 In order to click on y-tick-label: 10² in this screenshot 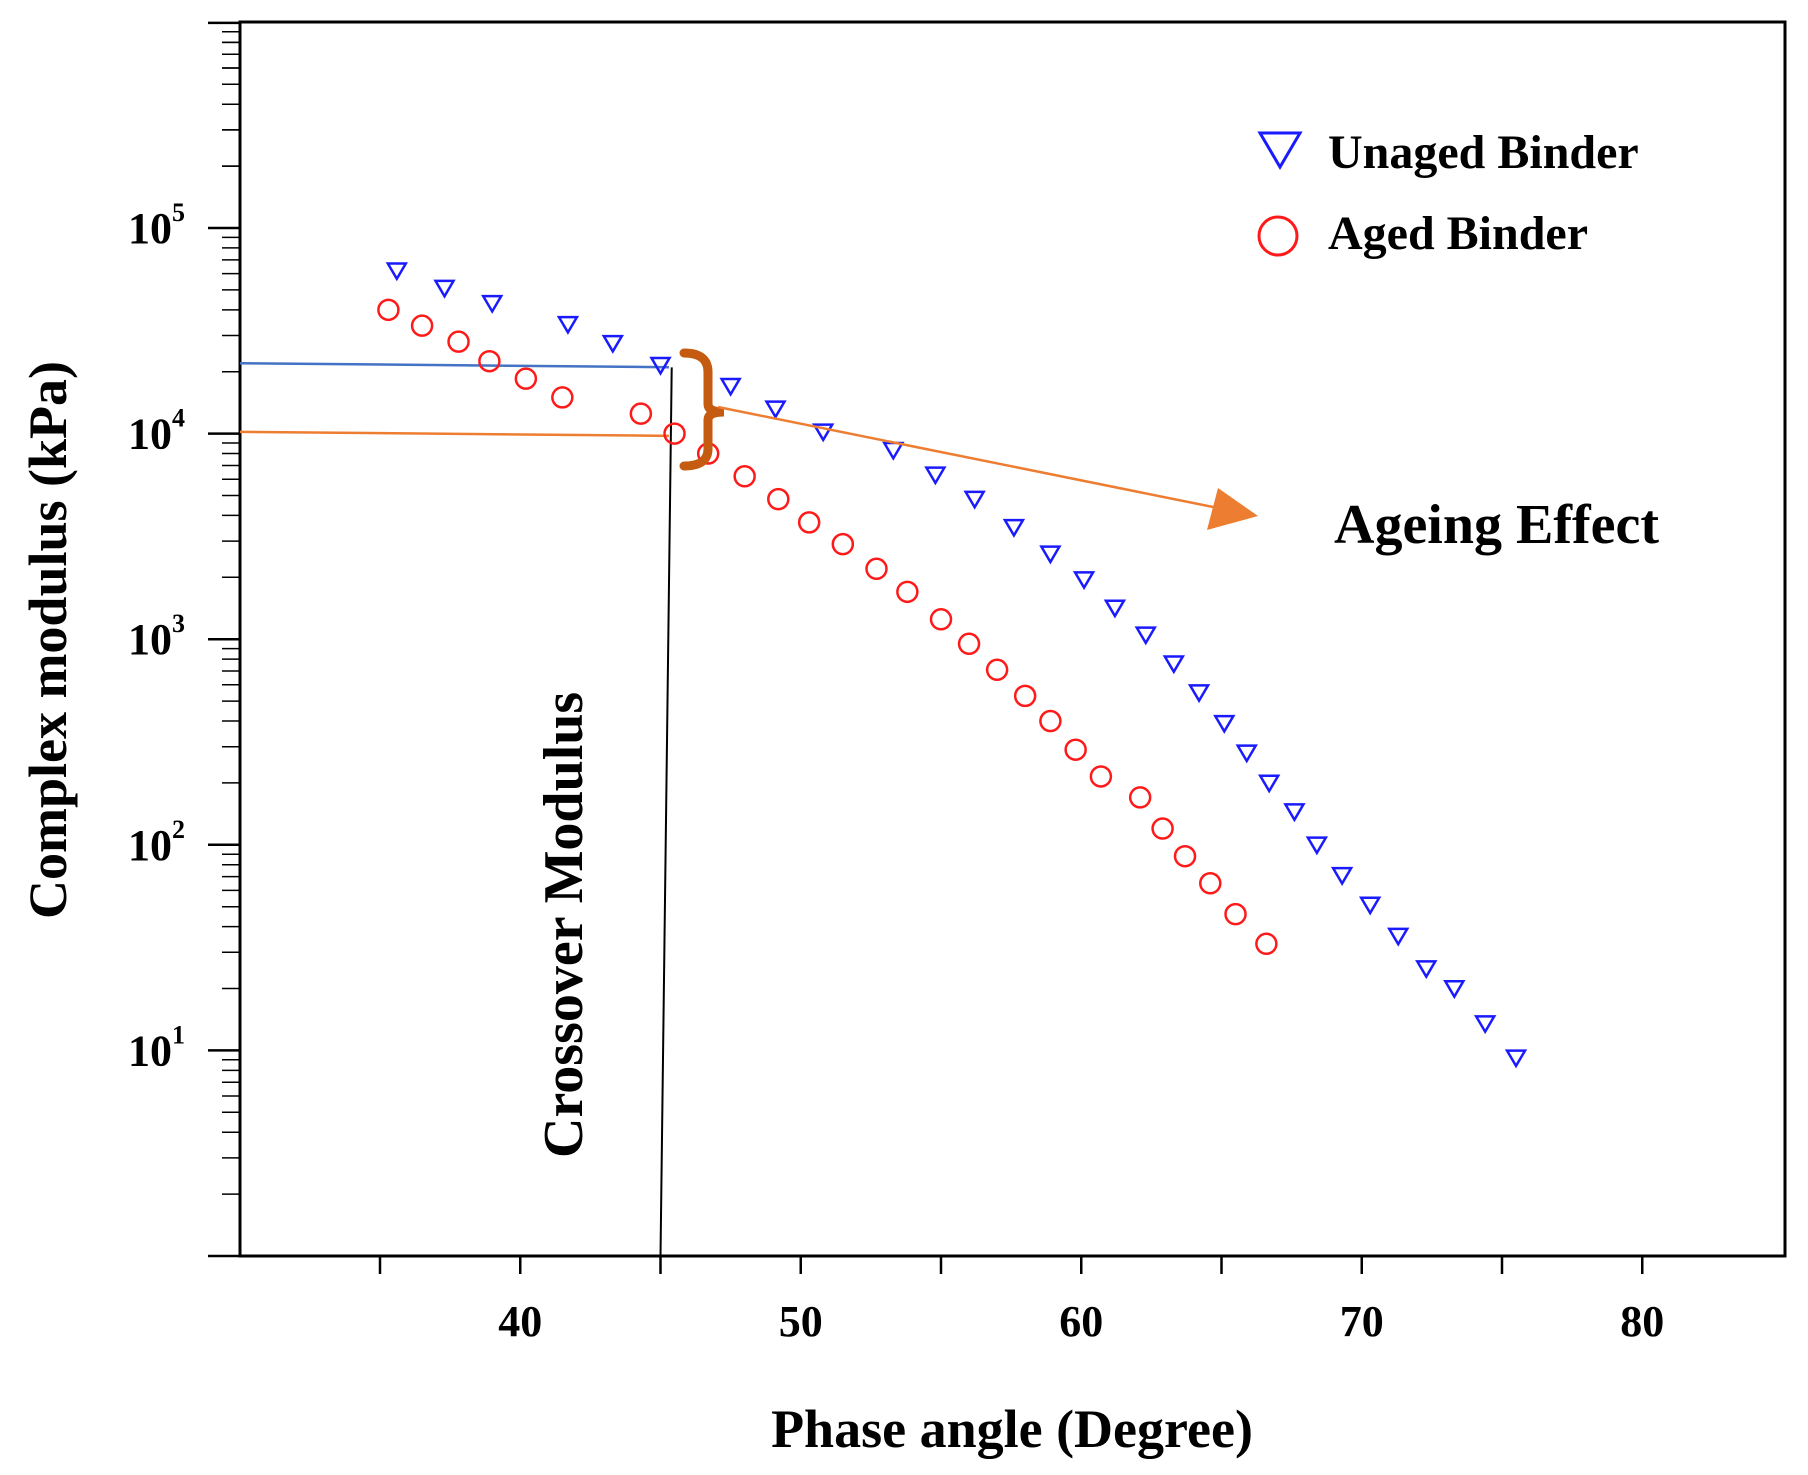, I will do `click(156, 842)`.